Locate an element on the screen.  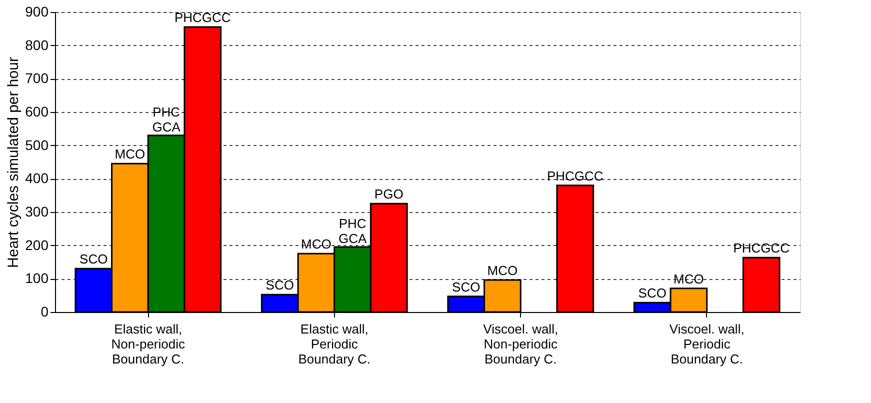
x-tick-label: Viscoel. wall, Non-periodic Boundary C. is located at coordinates (520, 344).